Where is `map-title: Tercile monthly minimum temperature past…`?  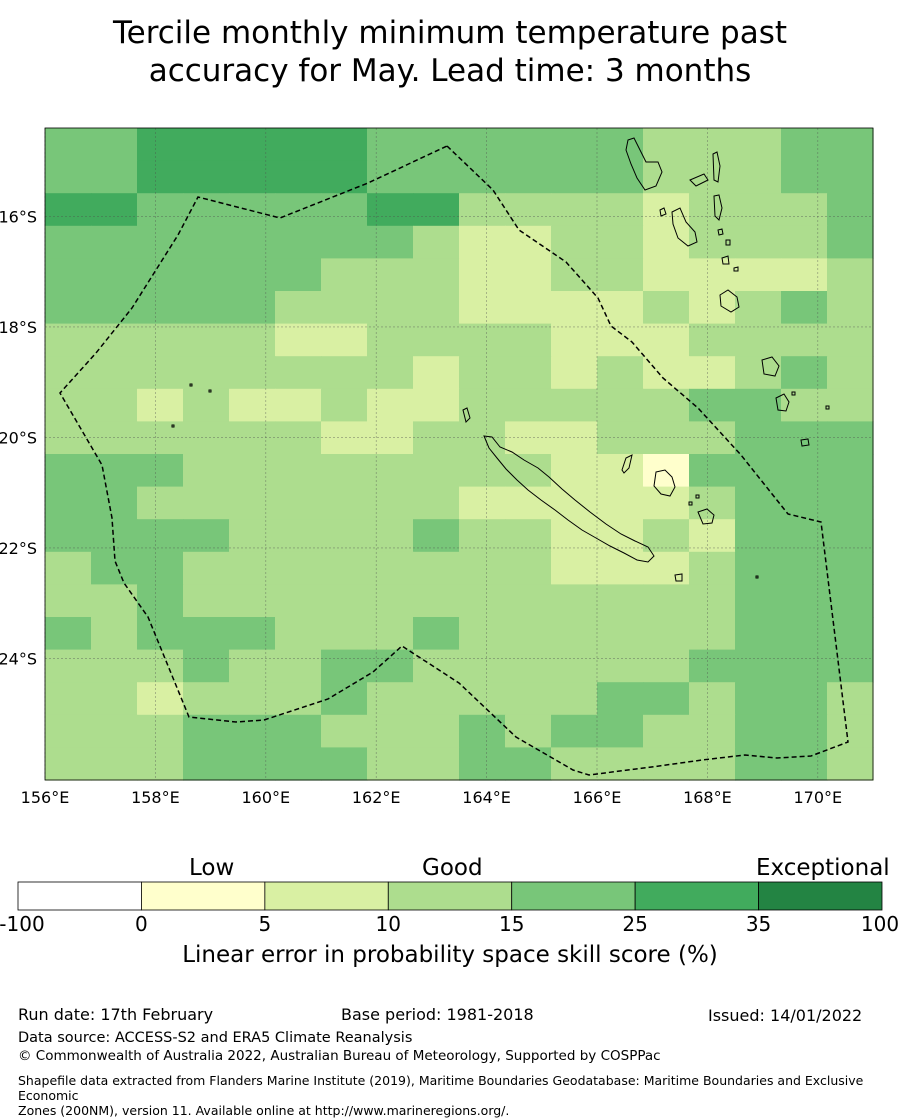
map-title: Tercile monthly minimum temperature past… is located at coordinates (450, 52).